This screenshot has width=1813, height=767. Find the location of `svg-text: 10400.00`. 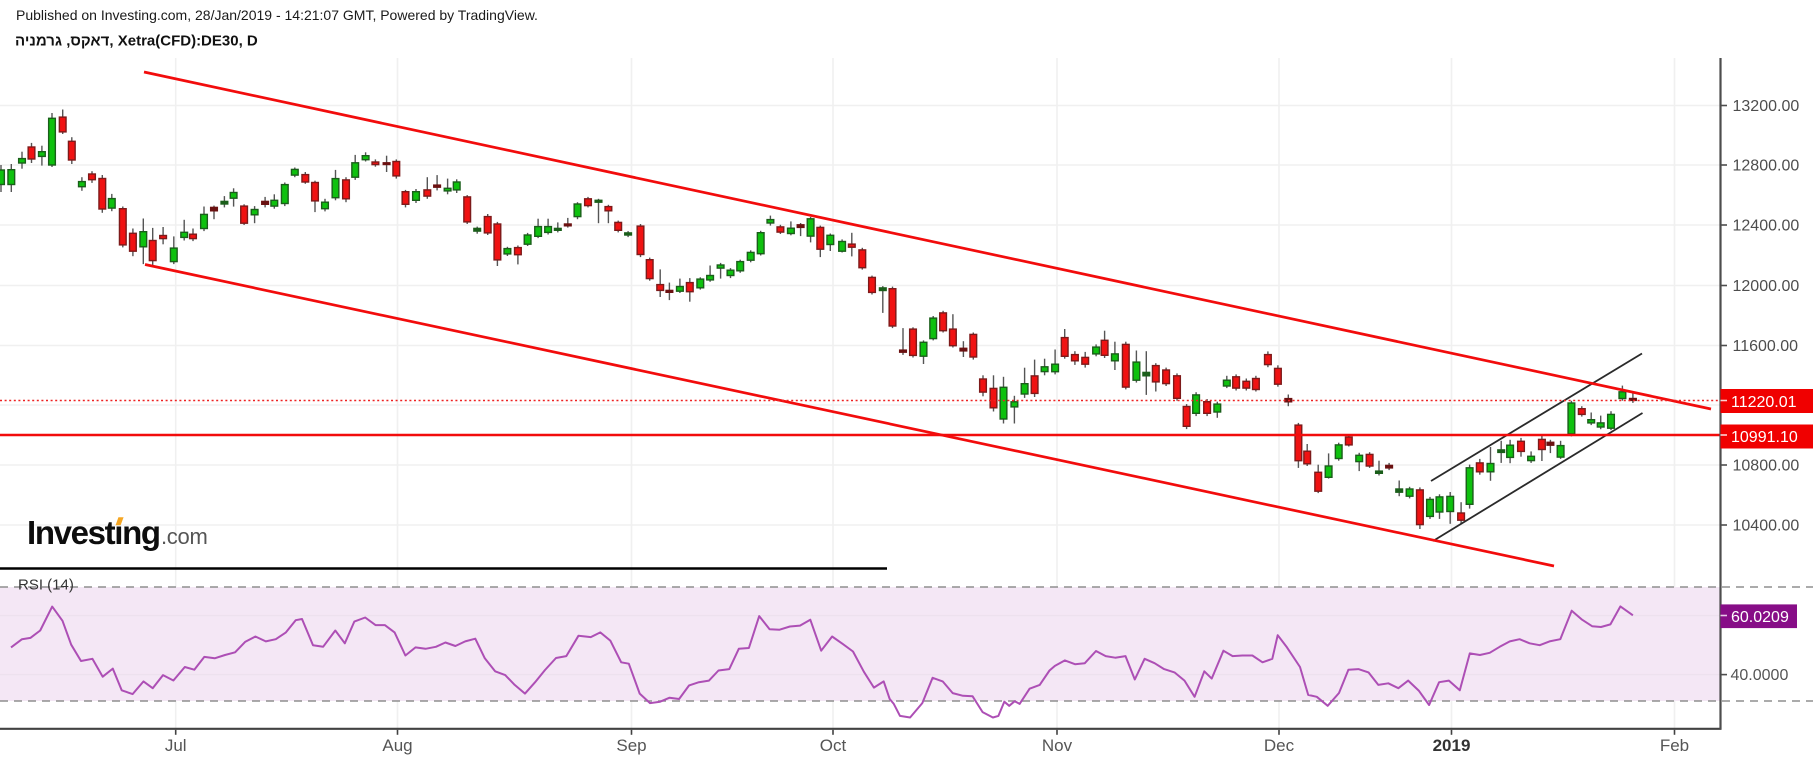

svg-text: 10400.00 is located at coordinates (1766, 526).